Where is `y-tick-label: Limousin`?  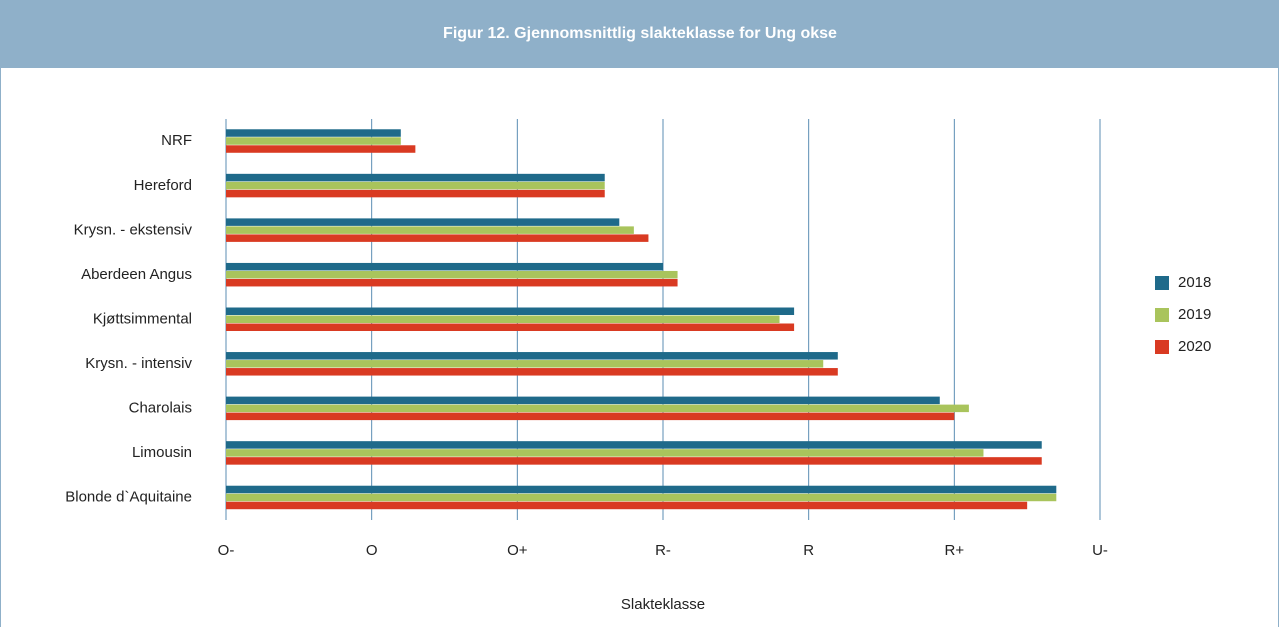 y-tick-label: Limousin is located at coordinates (162, 452).